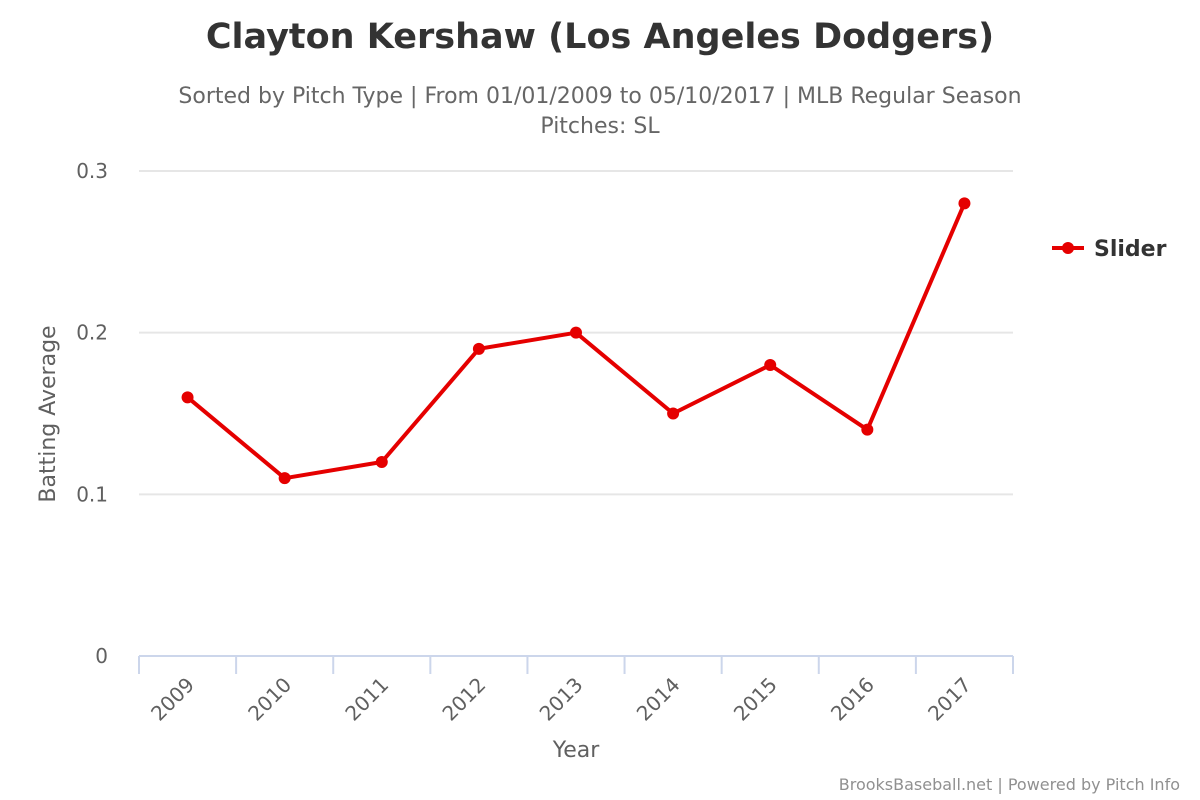 This screenshot has height=800, width=1200. What do you see at coordinates (1068, 248) in the screenshot?
I see `legend-marker` at bounding box center [1068, 248].